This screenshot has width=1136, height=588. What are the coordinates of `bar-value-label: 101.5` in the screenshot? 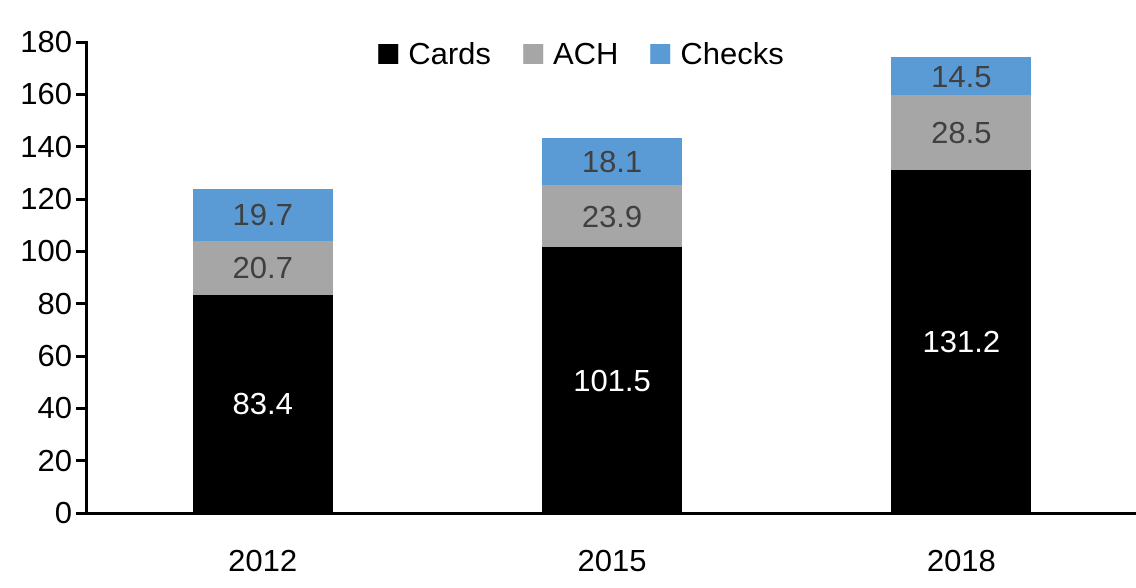 It's located at (612, 380).